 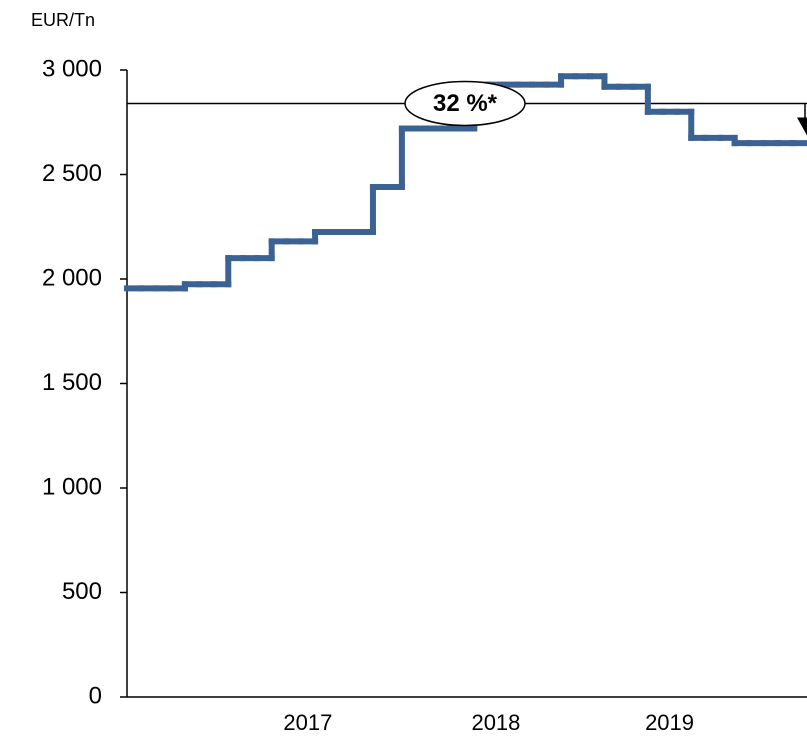 What do you see at coordinates (82, 591) in the screenshot?
I see `y-tick-label: 500` at bounding box center [82, 591].